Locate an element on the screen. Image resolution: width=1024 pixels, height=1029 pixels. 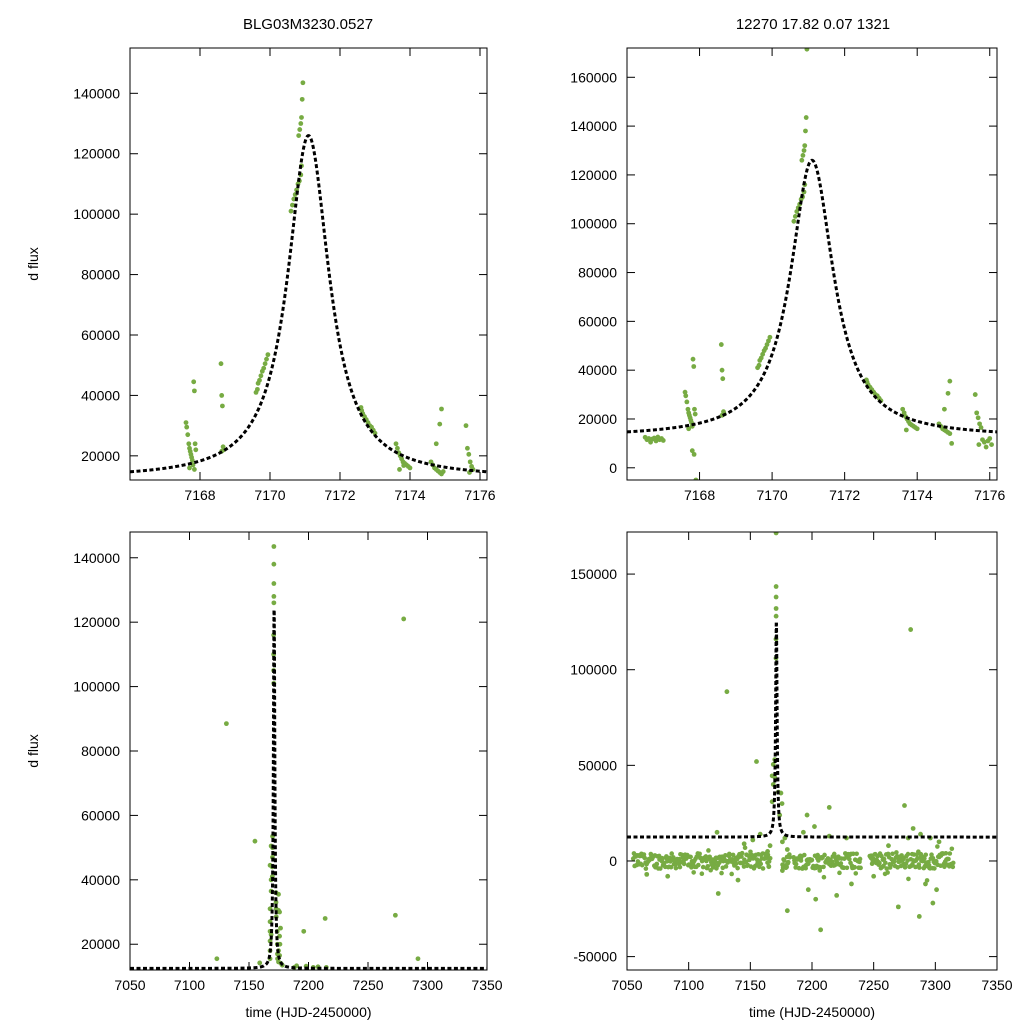
y-tick-label: 20000 is located at coordinates (100, 944).